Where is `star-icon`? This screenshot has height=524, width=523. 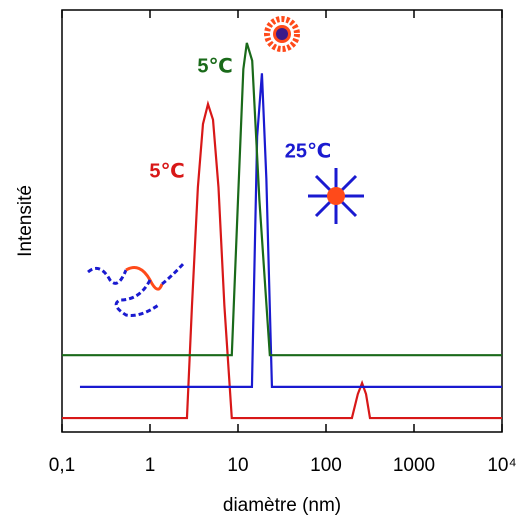
star-icon is located at coordinates (336, 196).